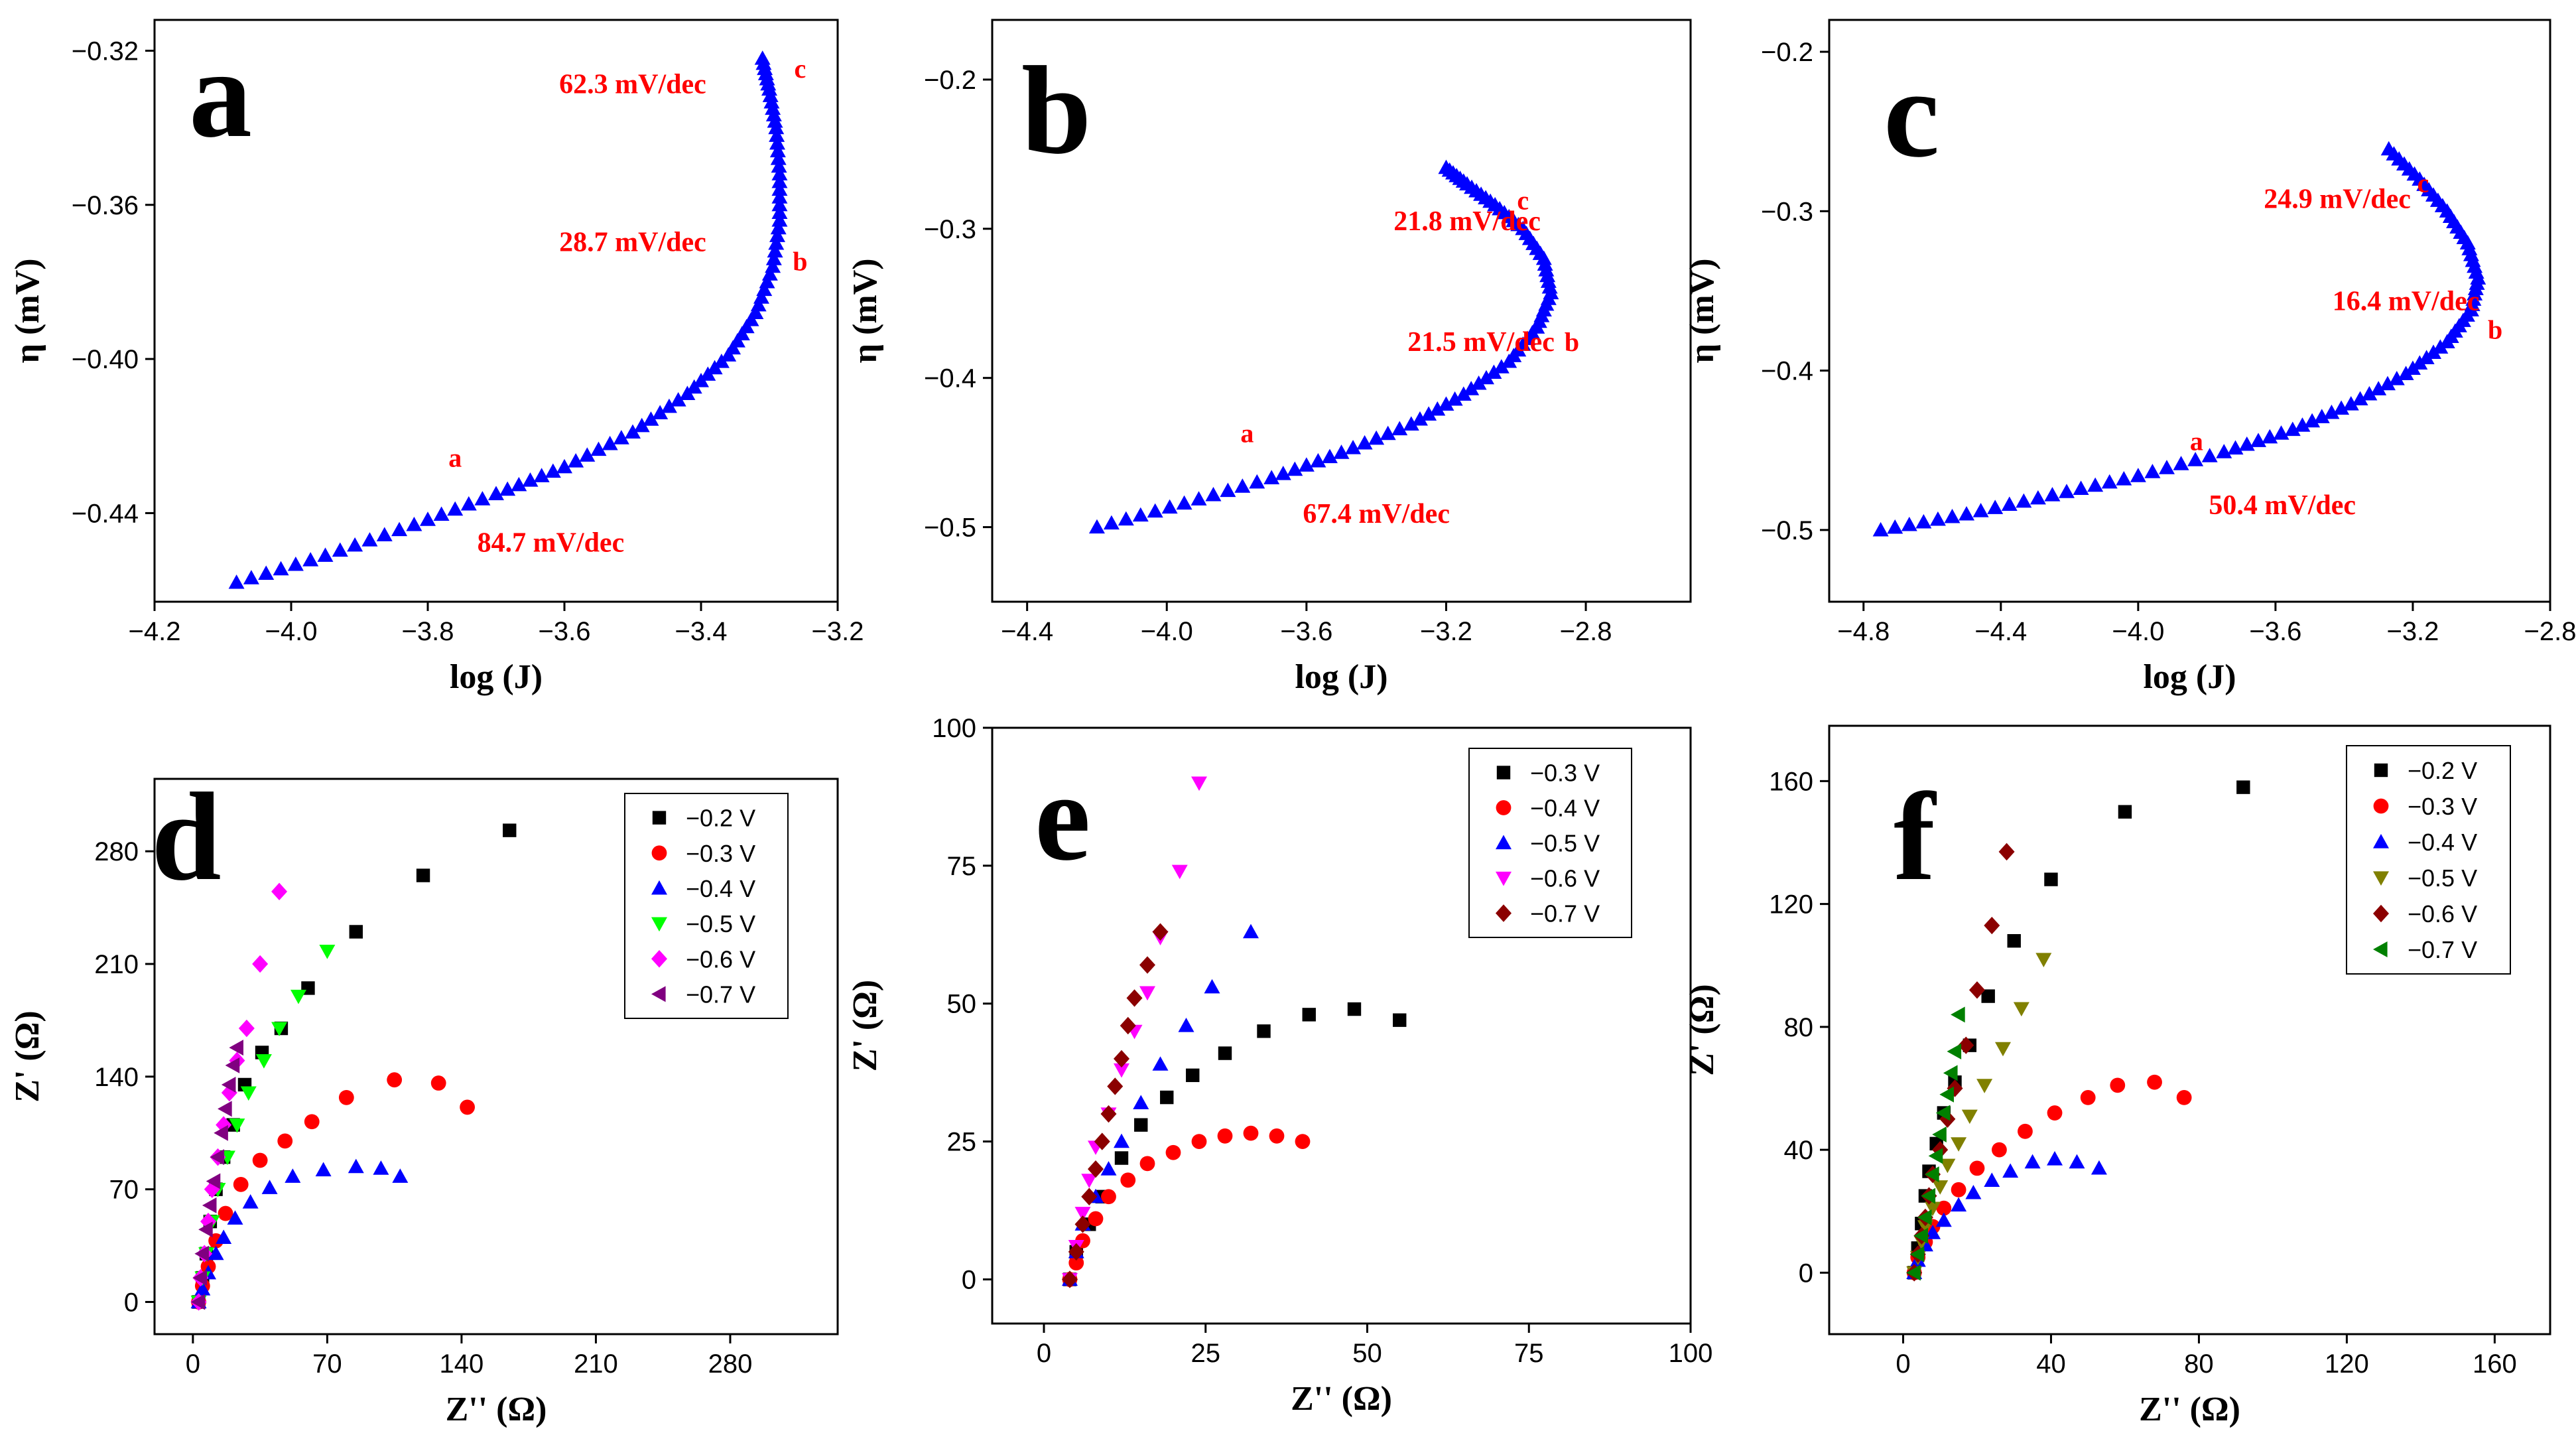  What do you see at coordinates (355, 1066) in the screenshot?
I see `series--0.2 V` at bounding box center [355, 1066].